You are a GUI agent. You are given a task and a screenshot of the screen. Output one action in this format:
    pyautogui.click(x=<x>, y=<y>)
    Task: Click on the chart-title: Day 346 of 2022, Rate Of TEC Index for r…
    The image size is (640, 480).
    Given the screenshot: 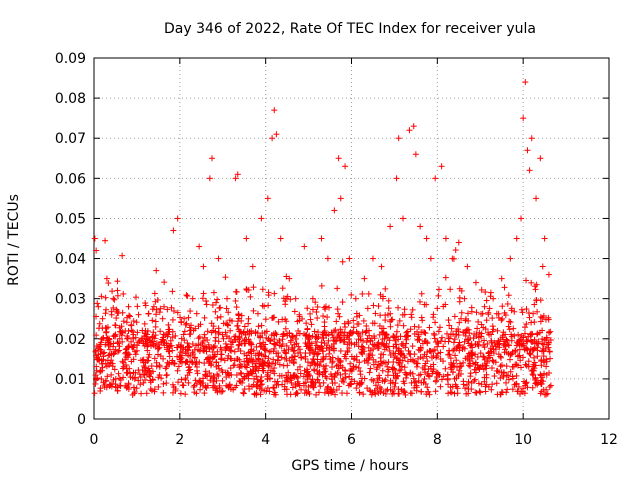 What is the action you would take?
    pyautogui.click(x=350, y=29)
    